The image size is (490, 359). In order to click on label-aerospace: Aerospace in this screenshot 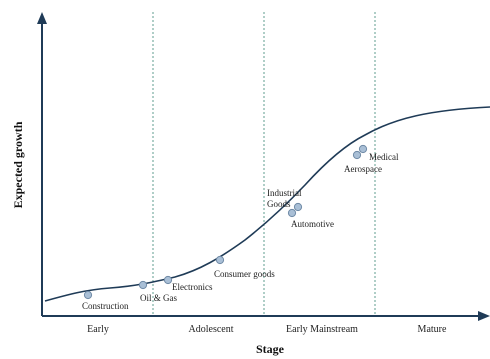, I will do `click(363, 169)`.